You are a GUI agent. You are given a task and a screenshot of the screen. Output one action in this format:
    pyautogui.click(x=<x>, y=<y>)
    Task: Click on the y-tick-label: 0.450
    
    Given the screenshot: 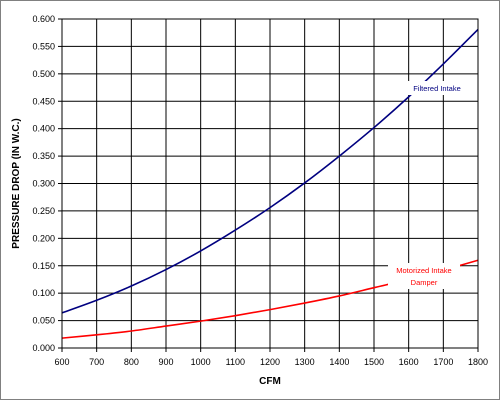 What is the action you would take?
    pyautogui.click(x=43, y=101)
    